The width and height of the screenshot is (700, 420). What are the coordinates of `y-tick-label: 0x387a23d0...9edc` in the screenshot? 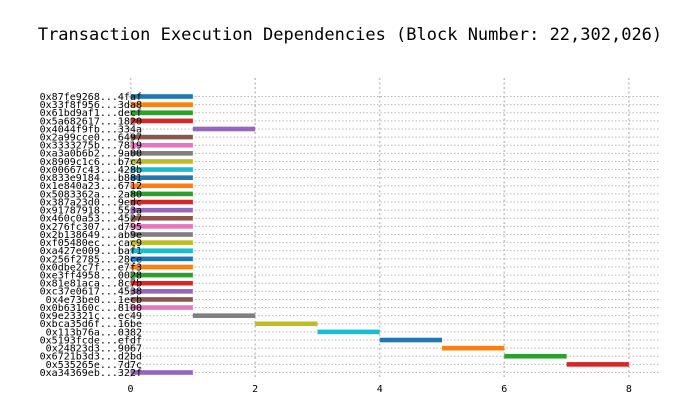 It's located at (91, 202).